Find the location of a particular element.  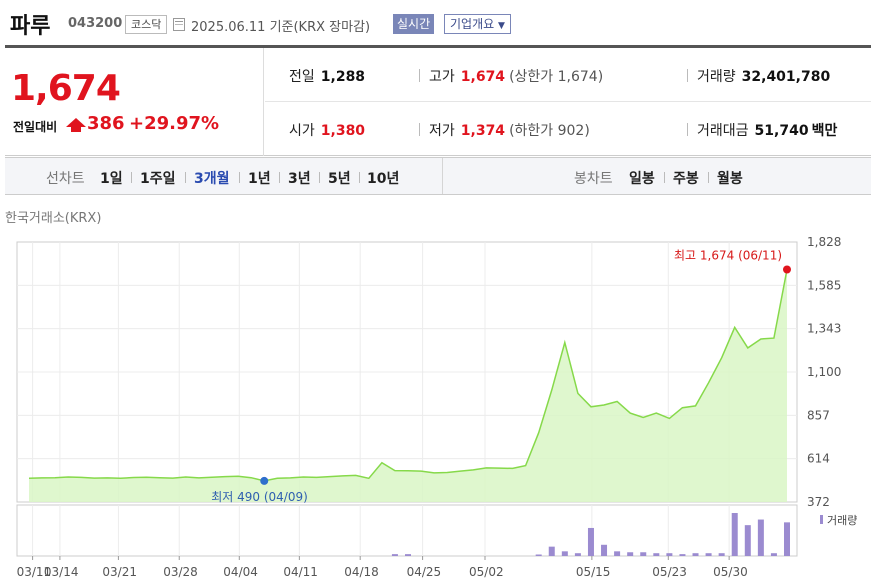

tabs-divider is located at coordinates (442, 176).